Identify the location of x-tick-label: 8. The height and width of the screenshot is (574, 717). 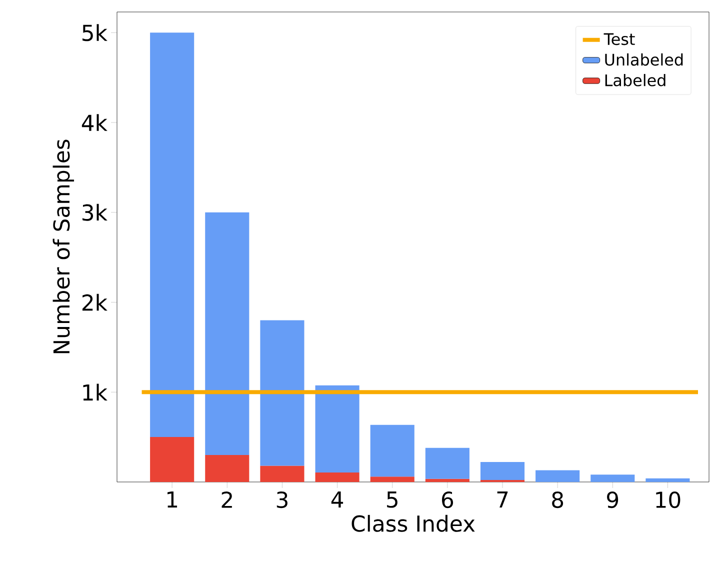
(558, 500).